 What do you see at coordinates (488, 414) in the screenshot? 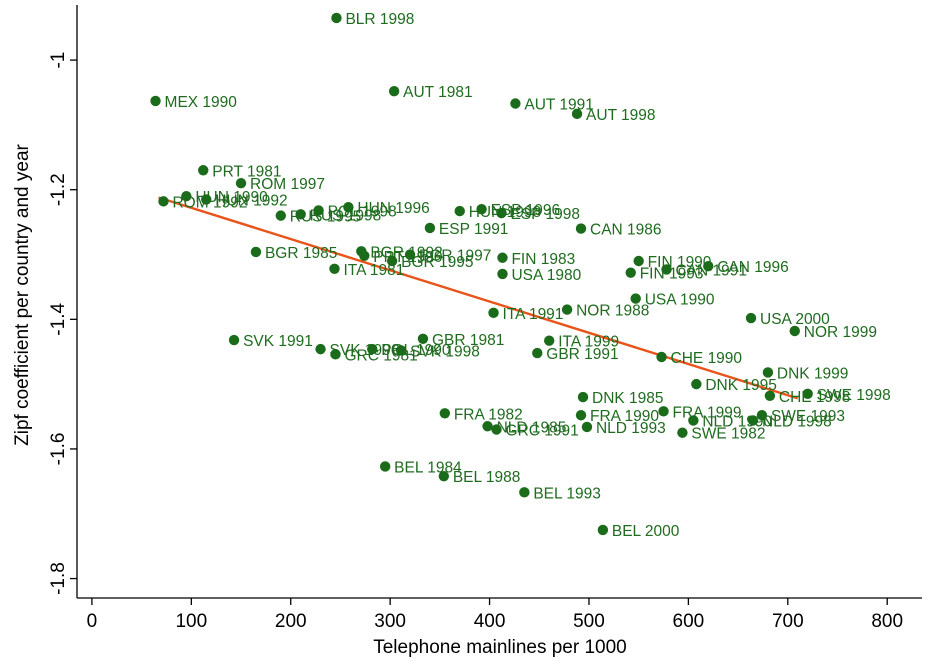
I see `point-label: FRA 1982` at bounding box center [488, 414].